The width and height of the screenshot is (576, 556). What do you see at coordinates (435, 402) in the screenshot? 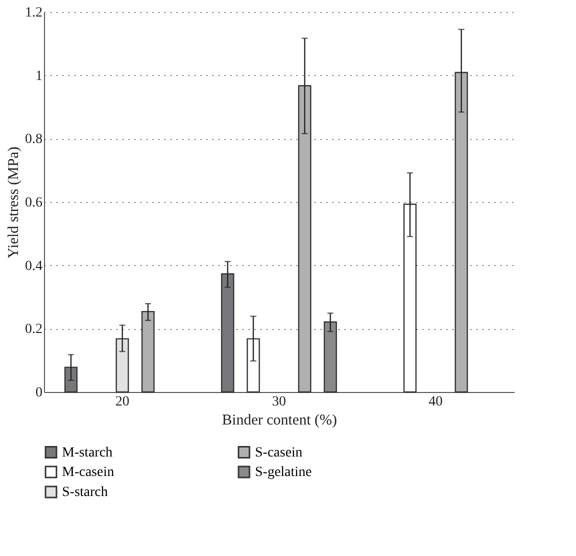
I see `x-tick-label: 40` at bounding box center [435, 402].